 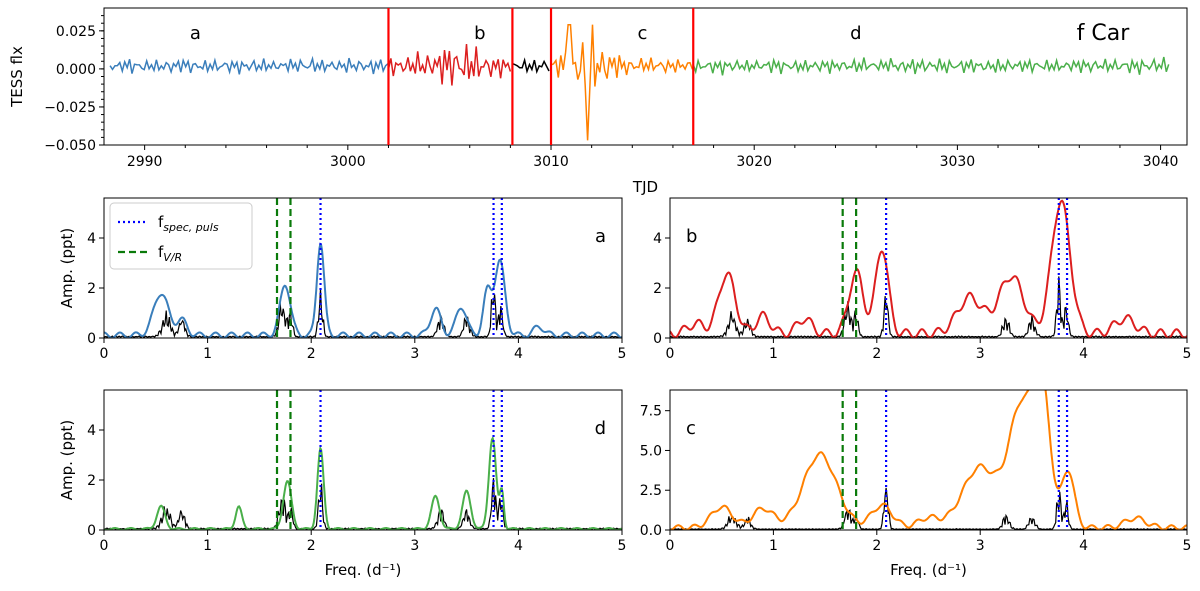 What do you see at coordinates (249, 65) in the screenshot?
I see `series-line-a` at bounding box center [249, 65].